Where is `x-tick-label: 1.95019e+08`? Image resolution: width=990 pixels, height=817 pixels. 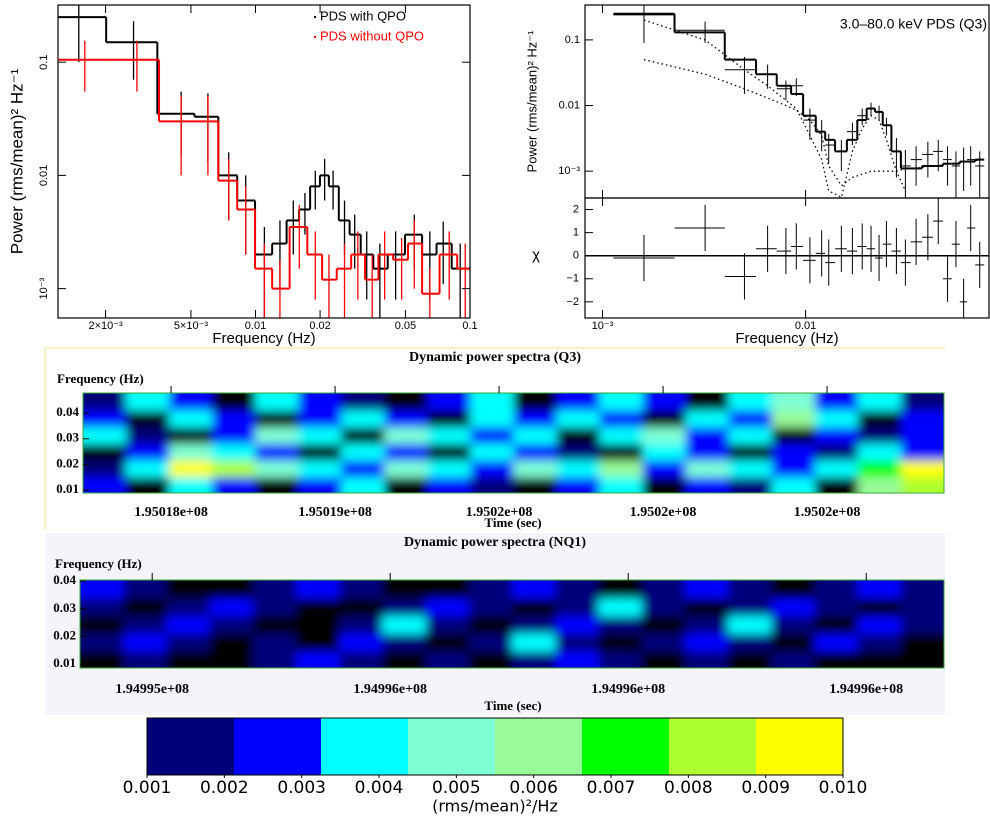 x-tick-label: 1.95019e+08 is located at coordinates (335, 512).